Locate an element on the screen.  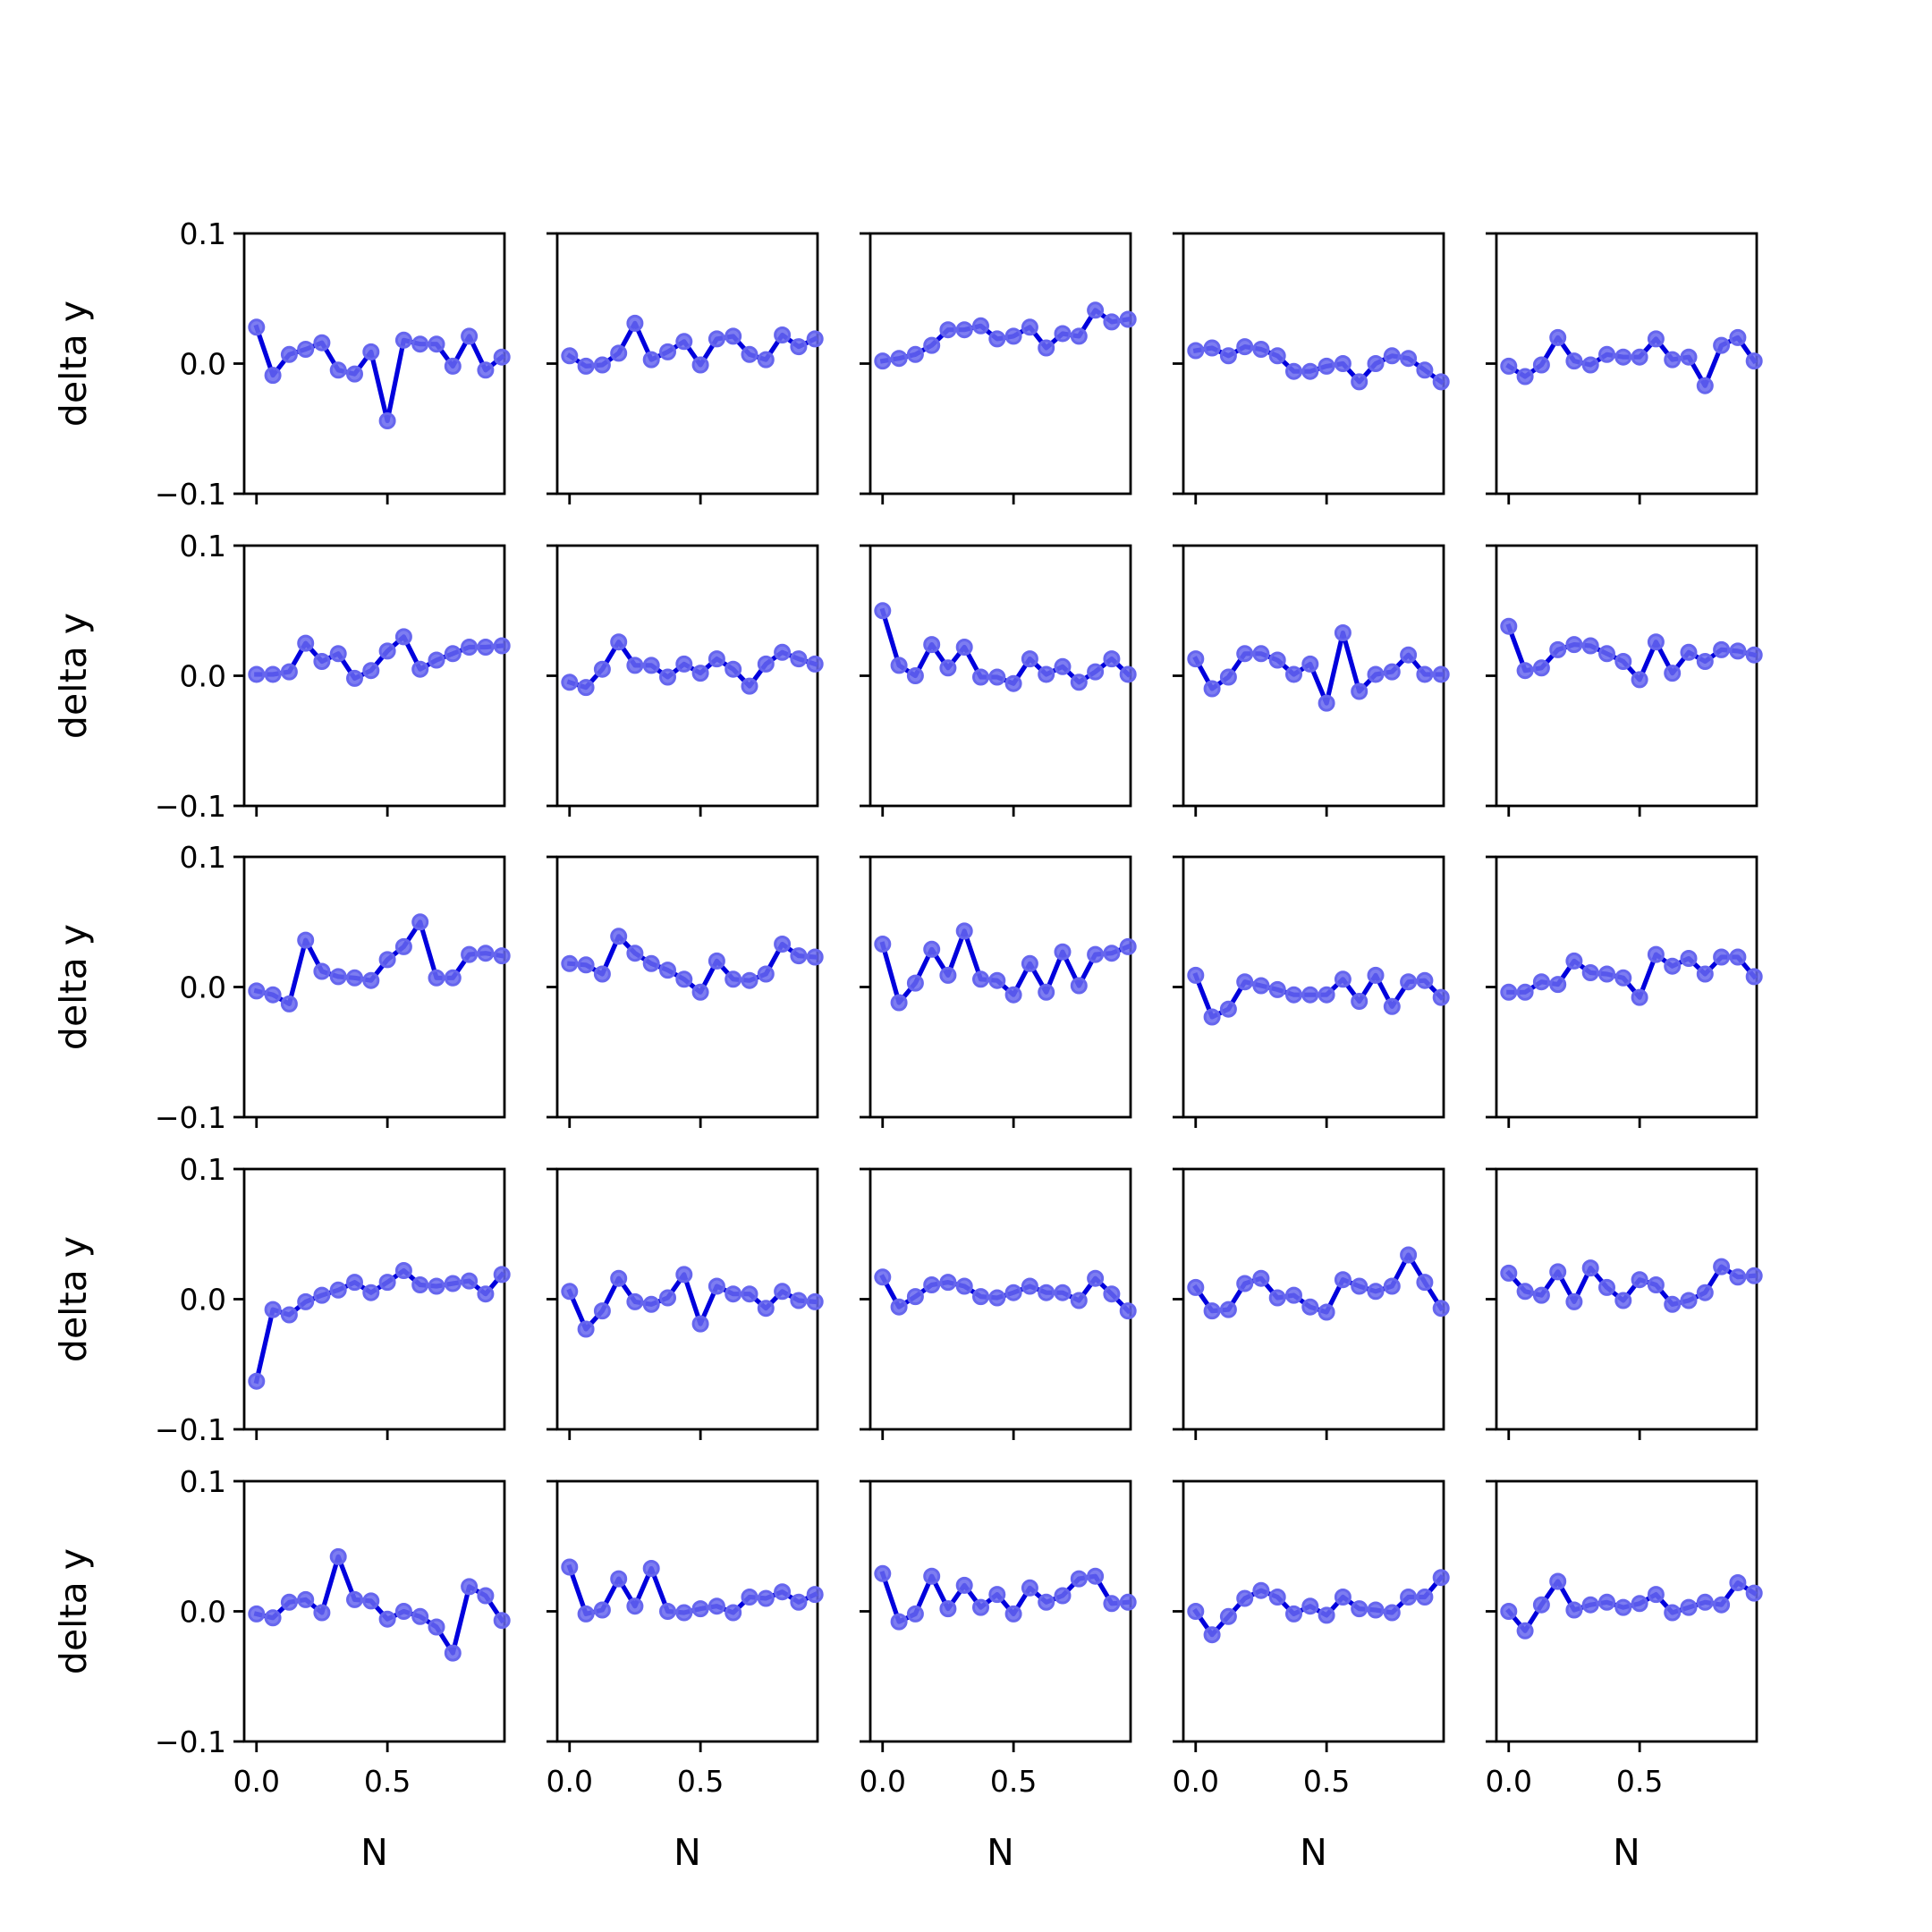
panel-r1-c1: −0.1 0.0 0.1 delta y is located at coordinates (281, 364).